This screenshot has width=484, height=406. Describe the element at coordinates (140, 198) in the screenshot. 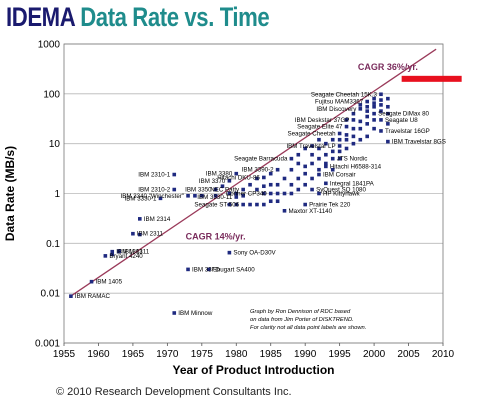

I see `point-label: IBM 3330-1` at that location.